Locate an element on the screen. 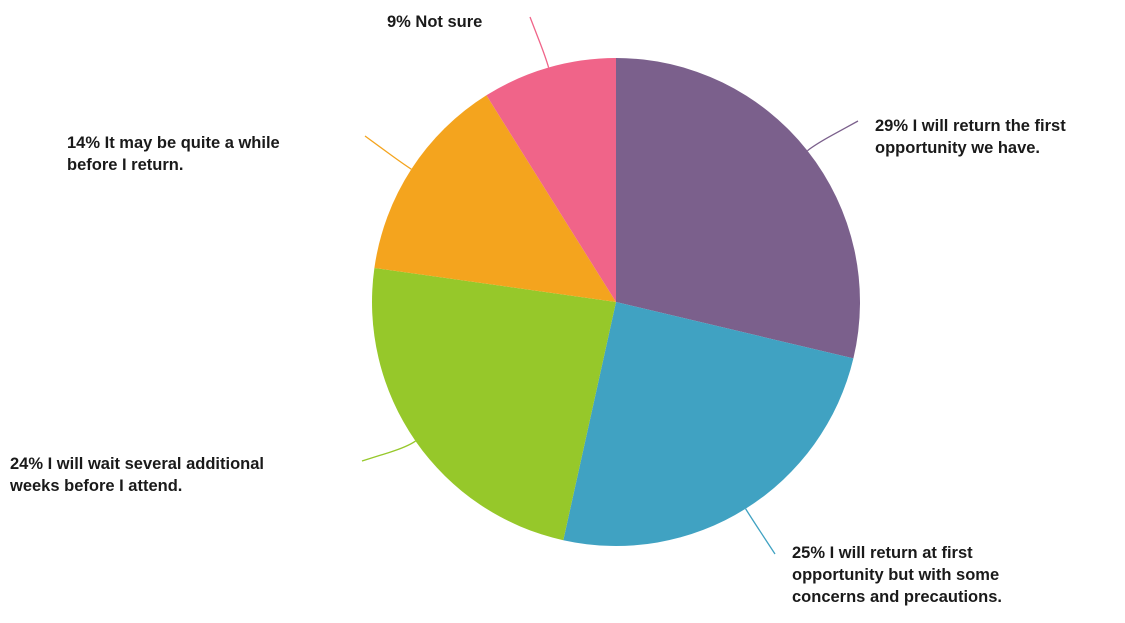  slice-label-line: 25% I will return at first is located at coordinates (882, 553).